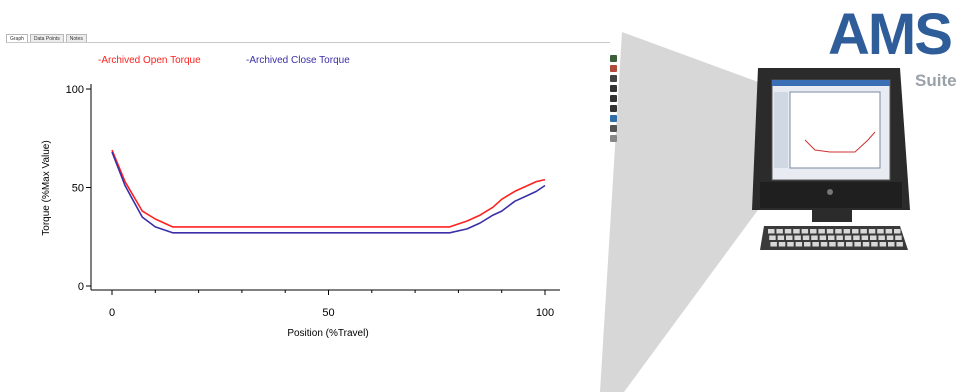  Describe the element at coordinates (781, 130) in the screenshot. I see `screen-sidebar` at that location.